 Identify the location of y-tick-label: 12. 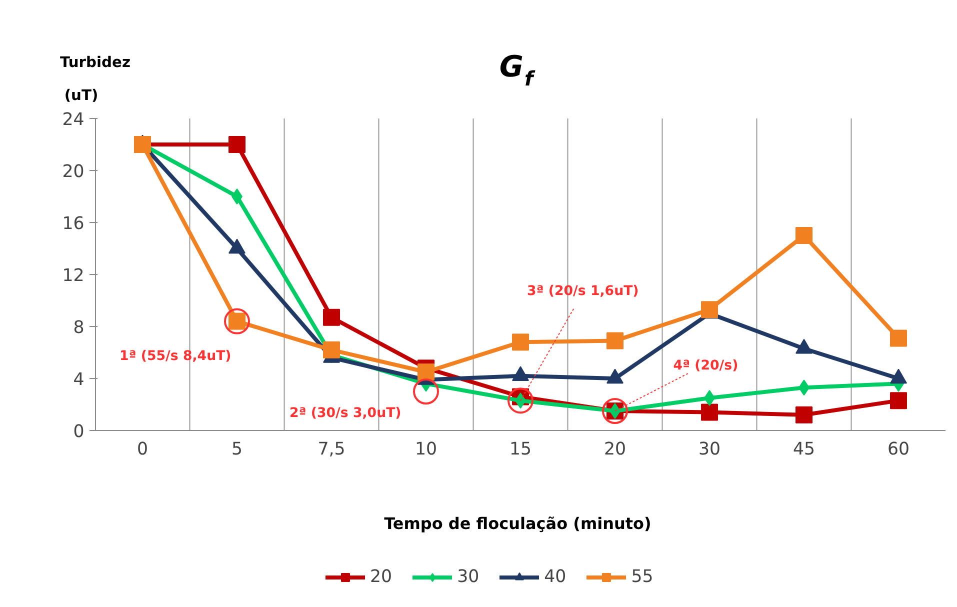
(73, 276).